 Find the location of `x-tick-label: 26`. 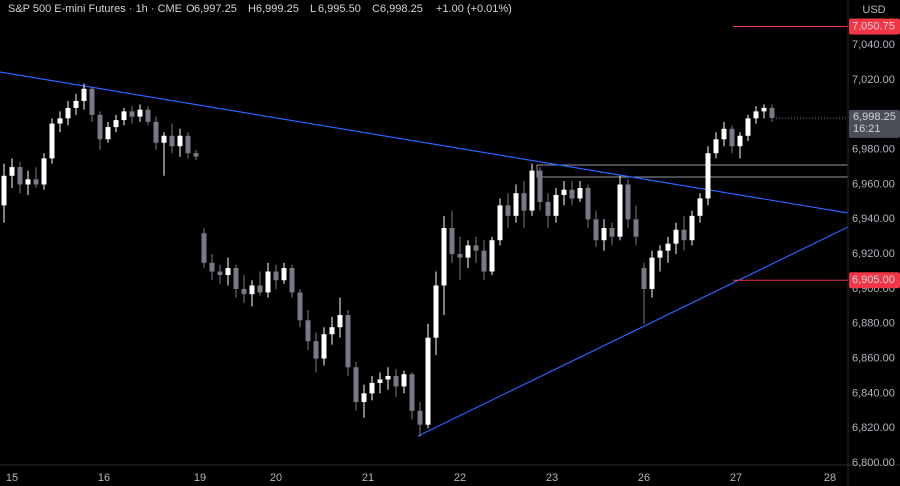

x-tick-label: 26 is located at coordinates (644, 478).